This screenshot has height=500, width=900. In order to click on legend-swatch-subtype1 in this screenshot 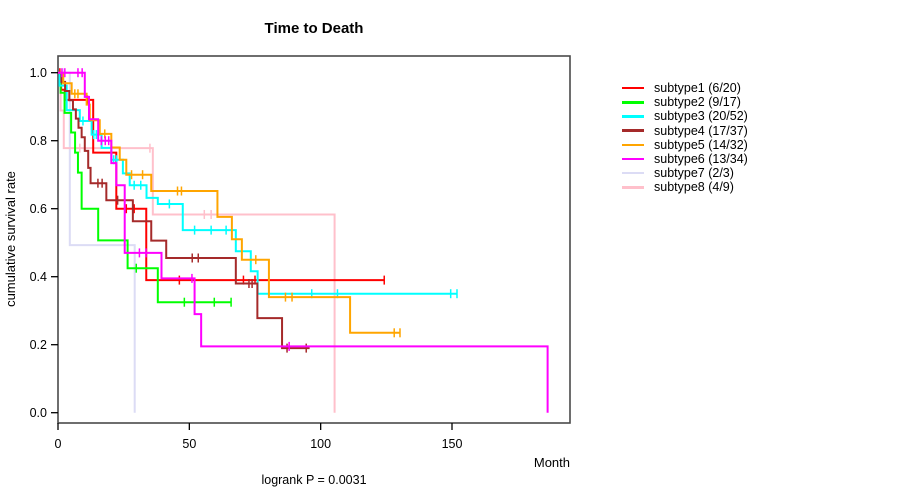, I will do `click(633, 88)`.